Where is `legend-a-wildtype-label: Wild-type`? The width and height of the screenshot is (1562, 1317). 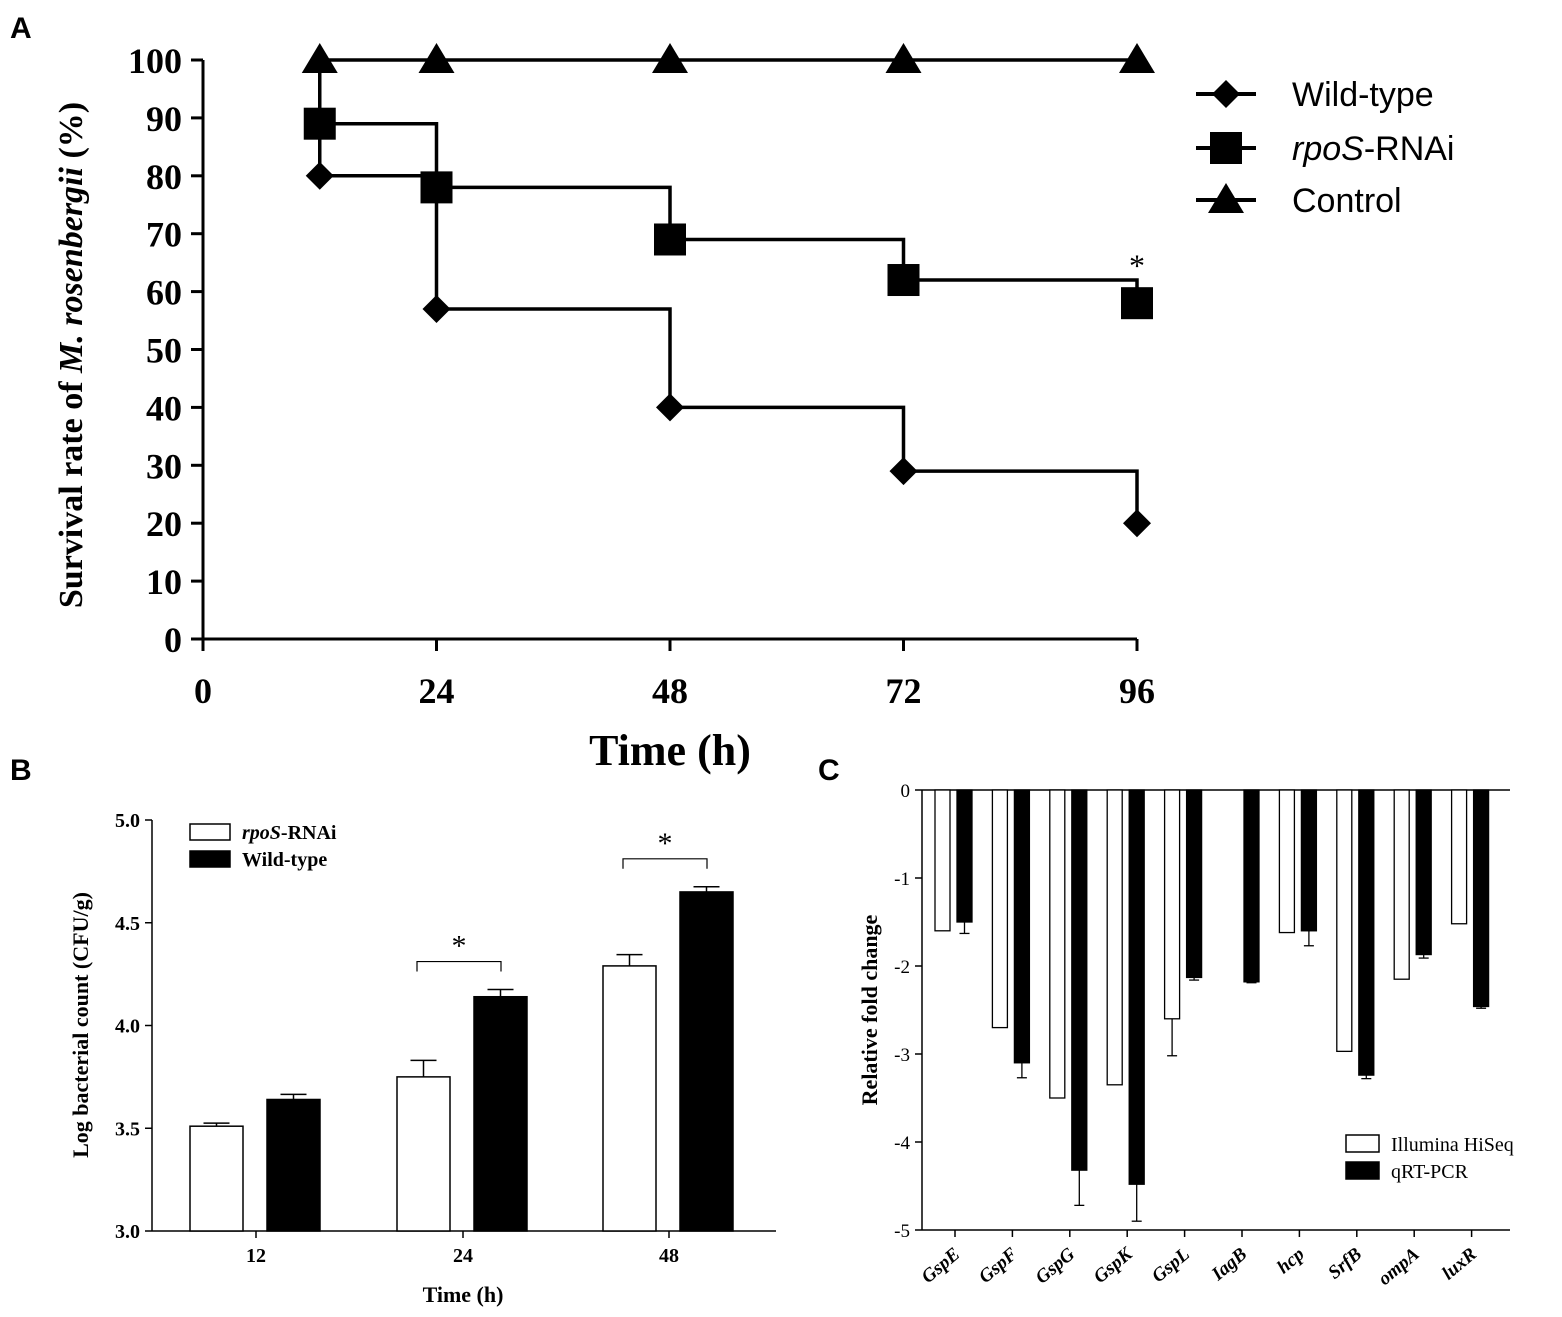
legend-a-wildtype-label: Wild-type is located at coordinates (1363, 95).